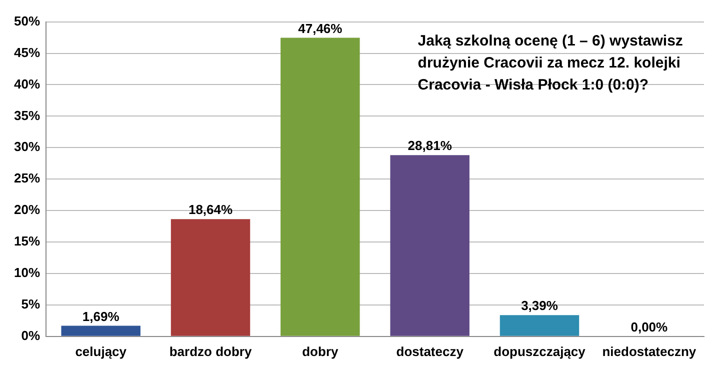  Describe the element at coordinates (27, 272) in the screenshot. I see `y-tick-label: 10%` at that location.